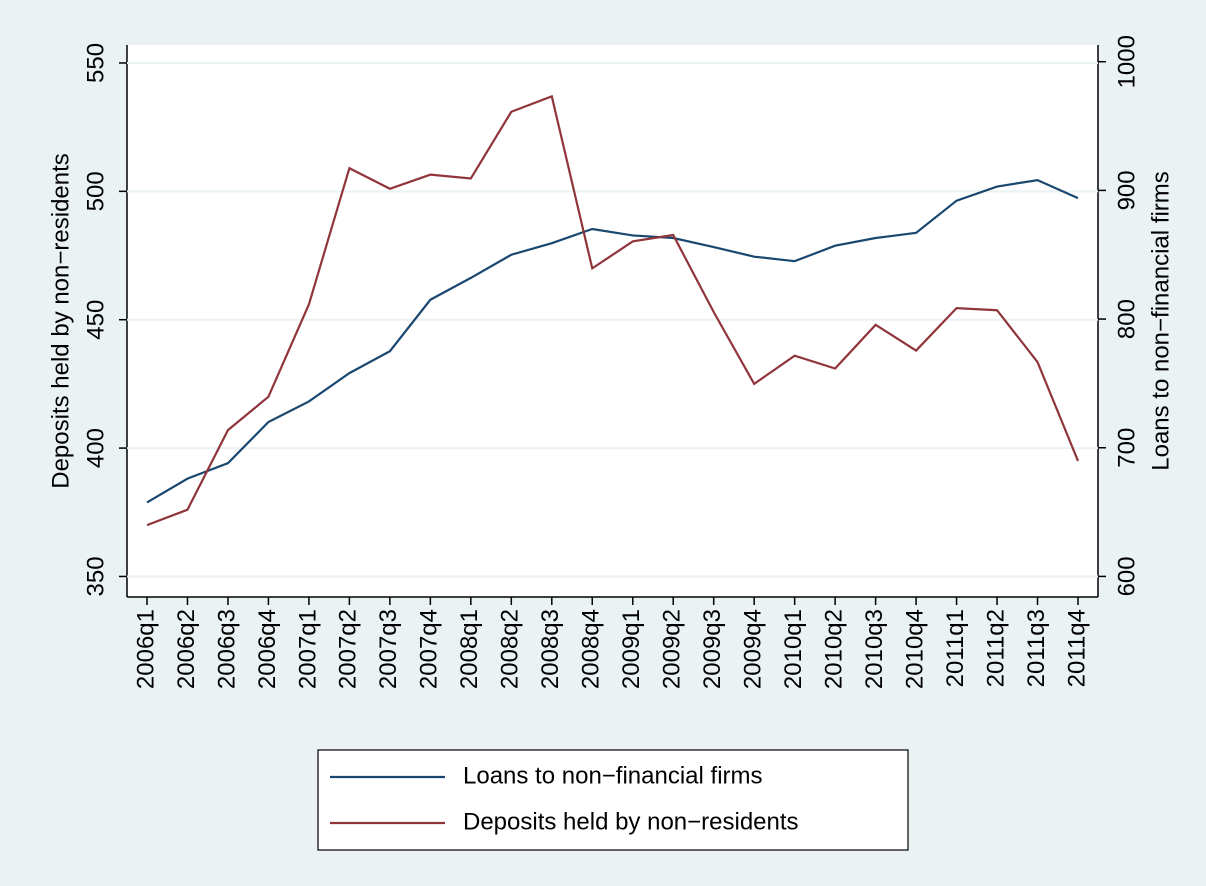 The width and height of the screenshot is (1206, 886). What do you see at coordinates (1036, 648) in the screenshot?
I see `x-tick-label: 2011q3` at bounding box center [1036, 648].